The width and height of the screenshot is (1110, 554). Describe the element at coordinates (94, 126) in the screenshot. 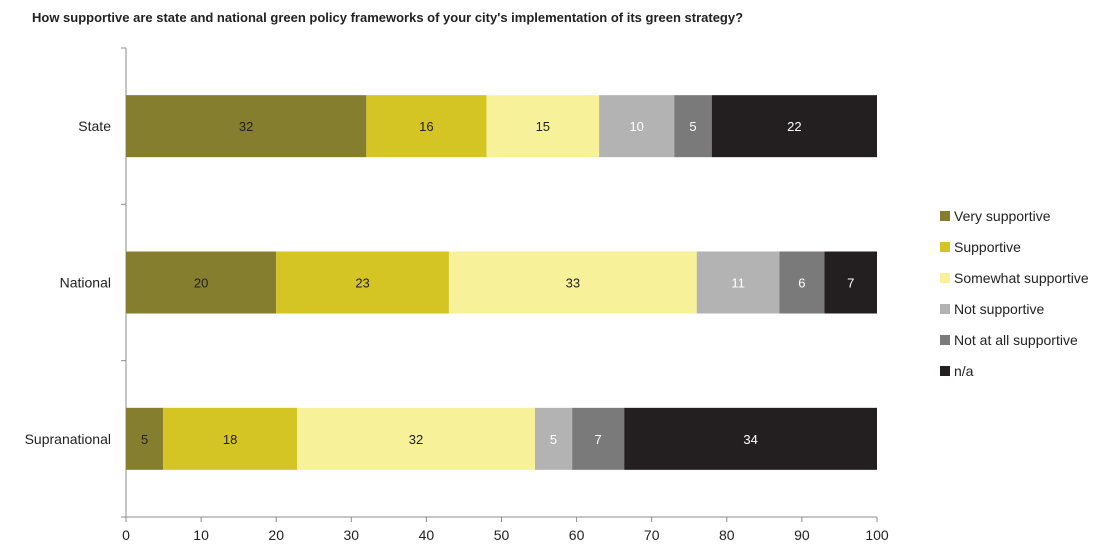

I see `category-label: State` at that location.